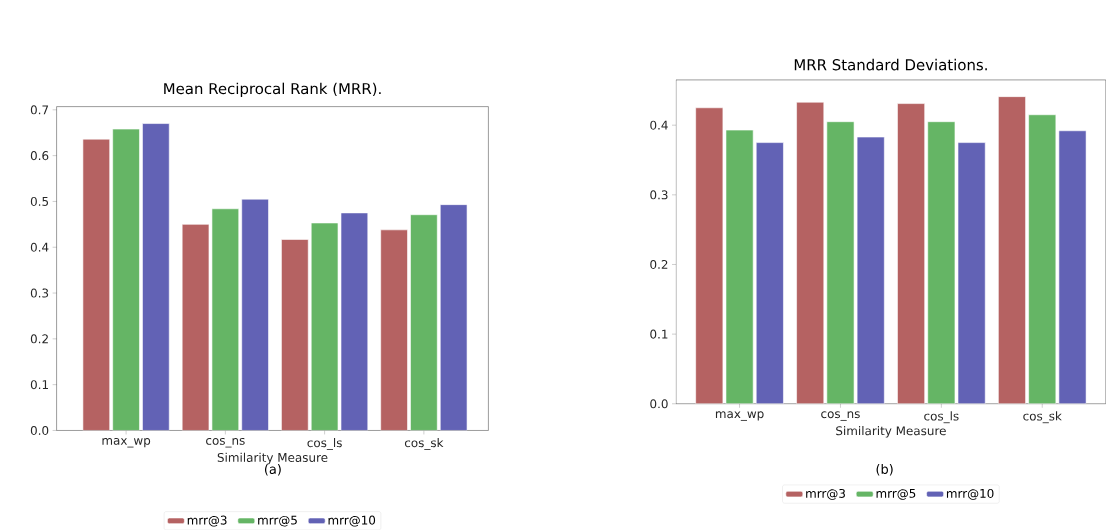  What do you see at coordinates (272, 90) in the screenshot?
I see `chart-title: Mean Reciprocal Rank (MRR).` at bounding box center [272, 90].